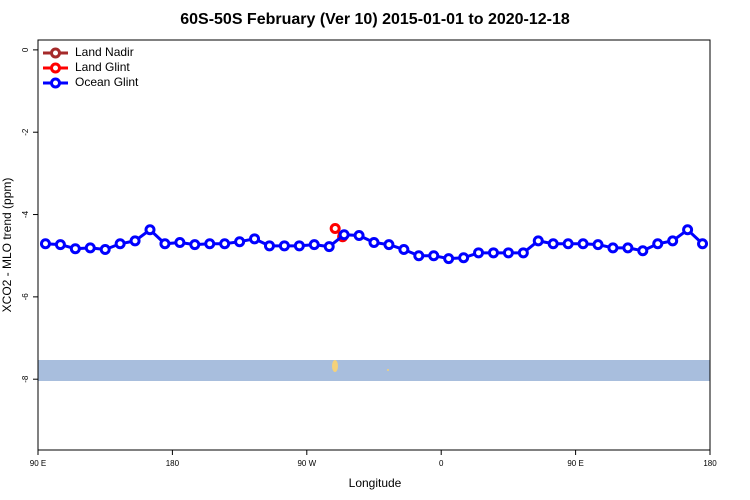 The width and height of the screenshot is (750, 500). What do you see at coordinates (25, 49) in the screenshot?
I see `y-tick-label: 0` at bounding box center [25, 49].